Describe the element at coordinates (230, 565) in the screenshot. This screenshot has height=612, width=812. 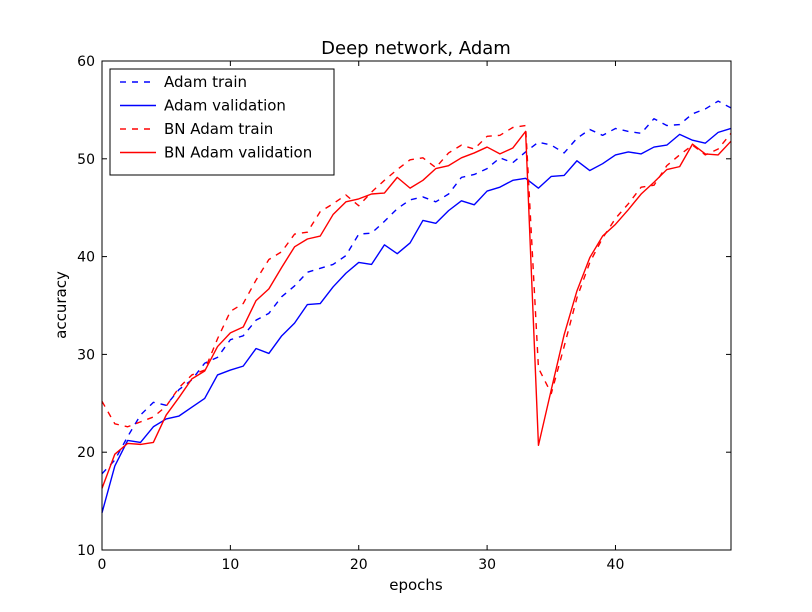
I see `x-tick-label-1: 10` at that location.